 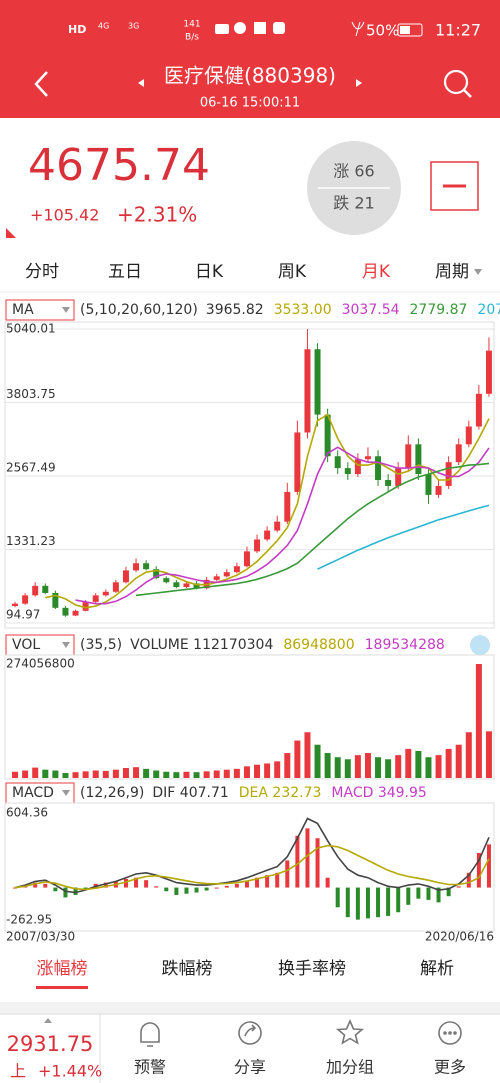 I want to click on period-tab: 周期, so click(x=452, y=272).